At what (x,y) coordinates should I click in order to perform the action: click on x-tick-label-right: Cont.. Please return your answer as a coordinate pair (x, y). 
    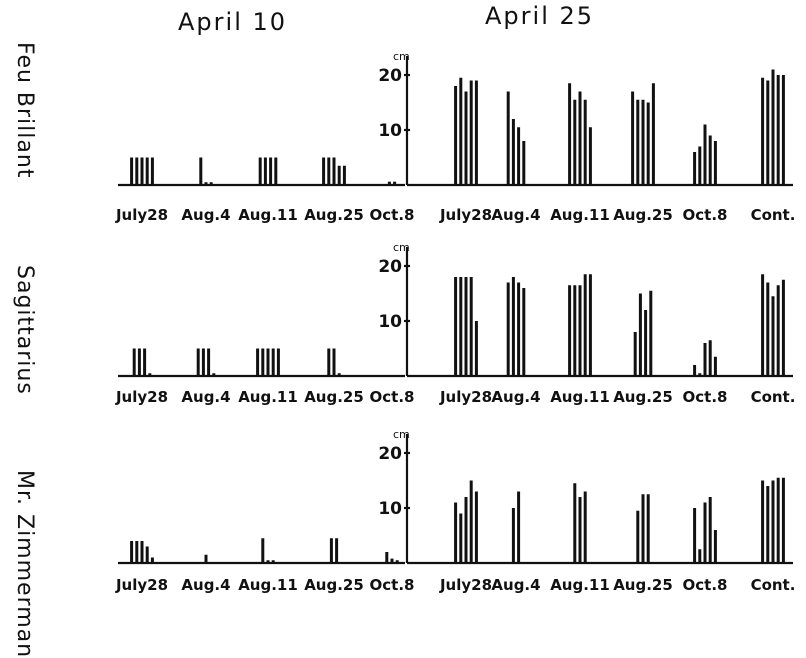
    Looking at the image, I should click on (773, 215).